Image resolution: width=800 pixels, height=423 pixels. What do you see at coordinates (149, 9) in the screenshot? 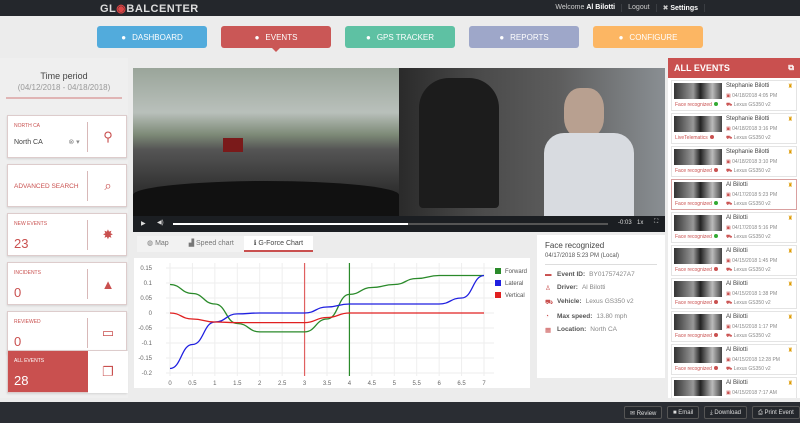
I see `logo: GL◉BALCENTER` at bounding box center [149, 9].